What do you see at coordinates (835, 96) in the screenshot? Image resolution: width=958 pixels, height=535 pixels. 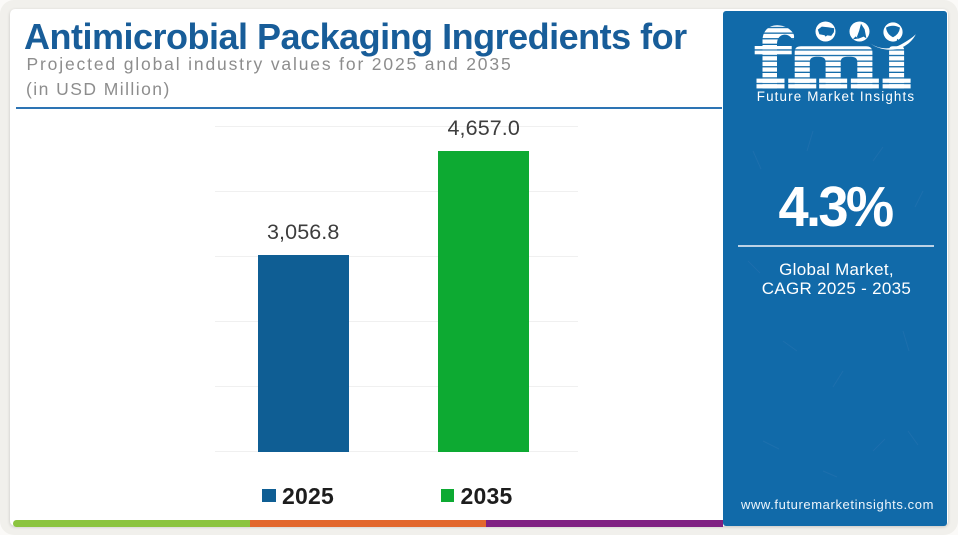 I see `svg-text: Future Market Insights` at bounding box center [835, 96].